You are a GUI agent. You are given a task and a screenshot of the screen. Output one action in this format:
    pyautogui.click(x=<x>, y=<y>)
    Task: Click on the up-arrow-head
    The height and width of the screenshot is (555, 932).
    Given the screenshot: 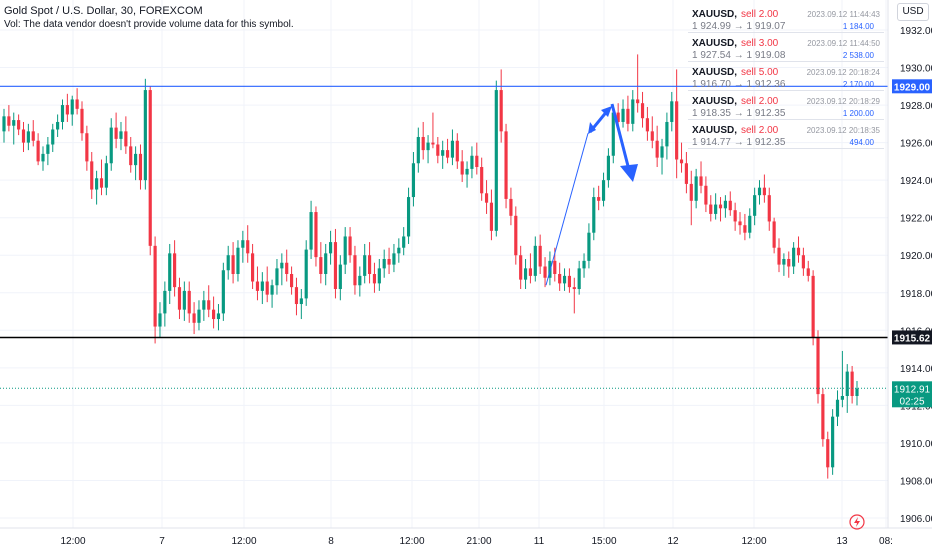 What is the action you would take?
    pyautogui.click(x=606, y=111)
    